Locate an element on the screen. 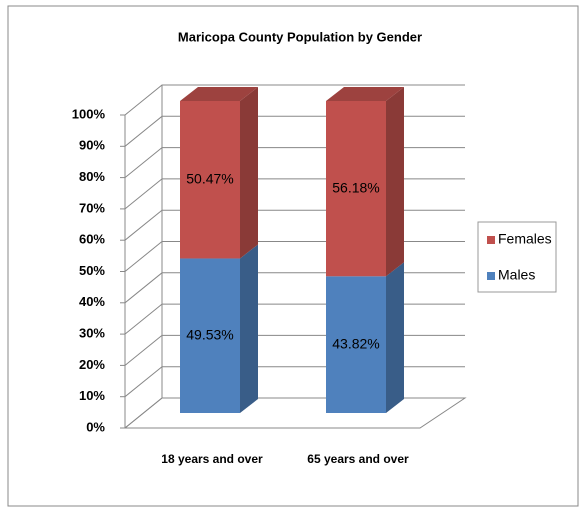 The width and height of the screenshot is (586, 510). y-tick-label: 50% is located at coordinates (92, 270).